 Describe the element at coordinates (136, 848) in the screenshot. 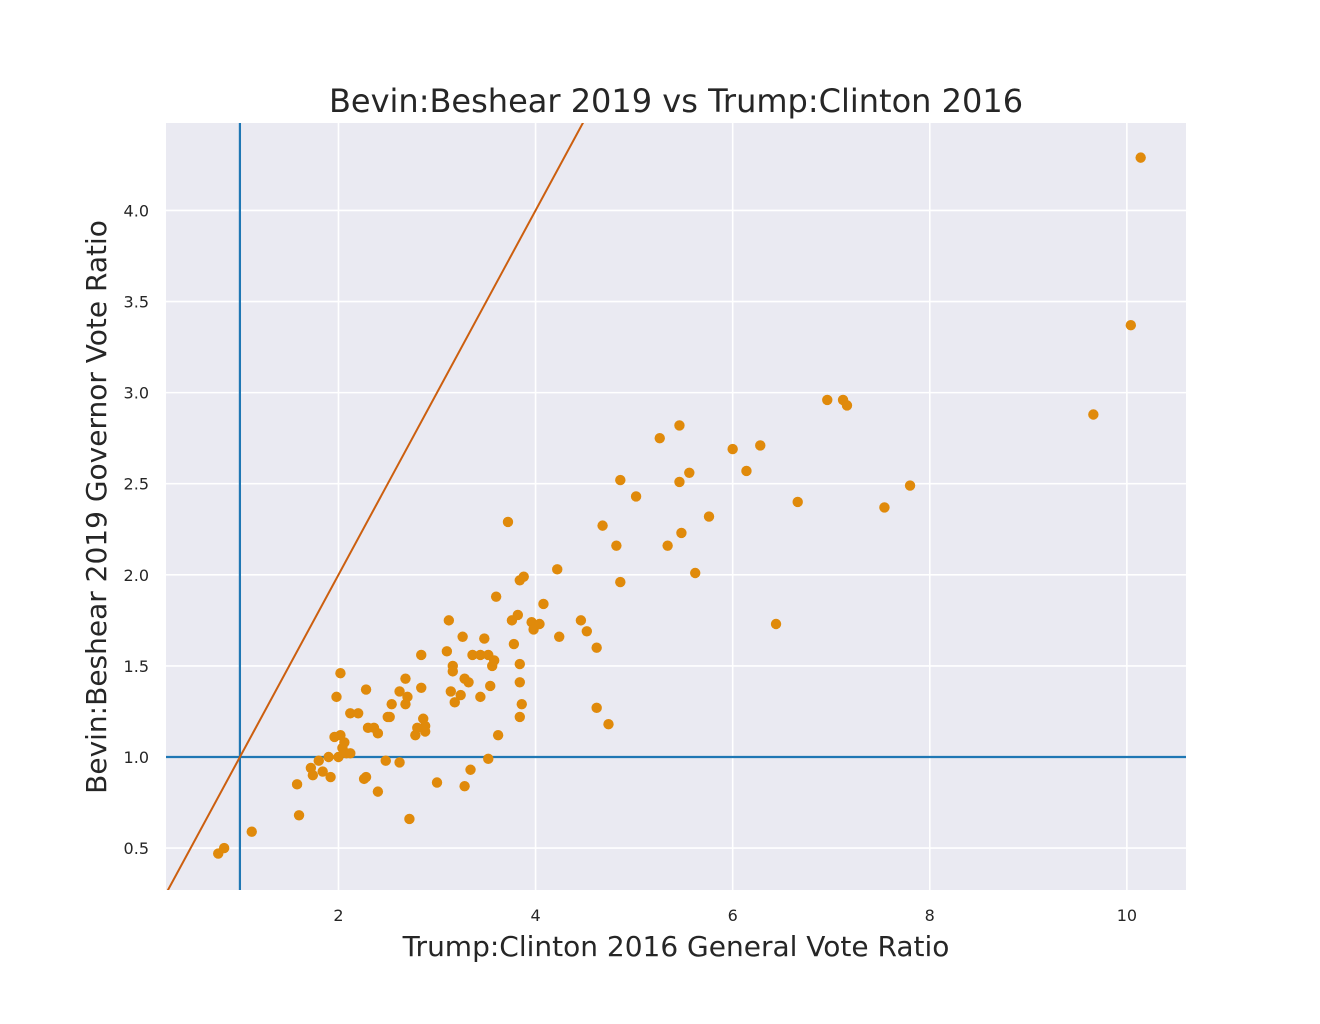

I see `y-tick-label: 0.5` at that location.